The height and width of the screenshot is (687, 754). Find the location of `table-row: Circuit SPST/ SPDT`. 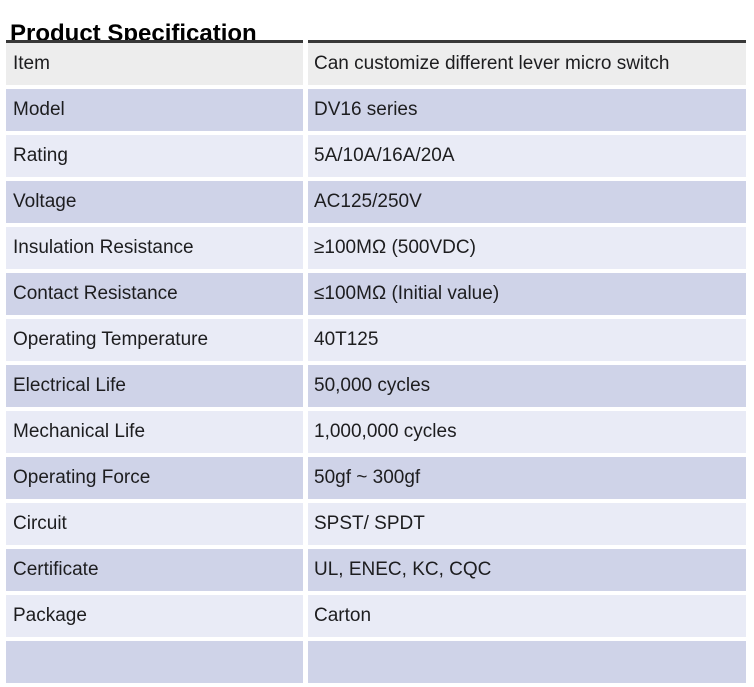

table-row: Circuit SPST/ SPDT is located at coordinates (376, 524).